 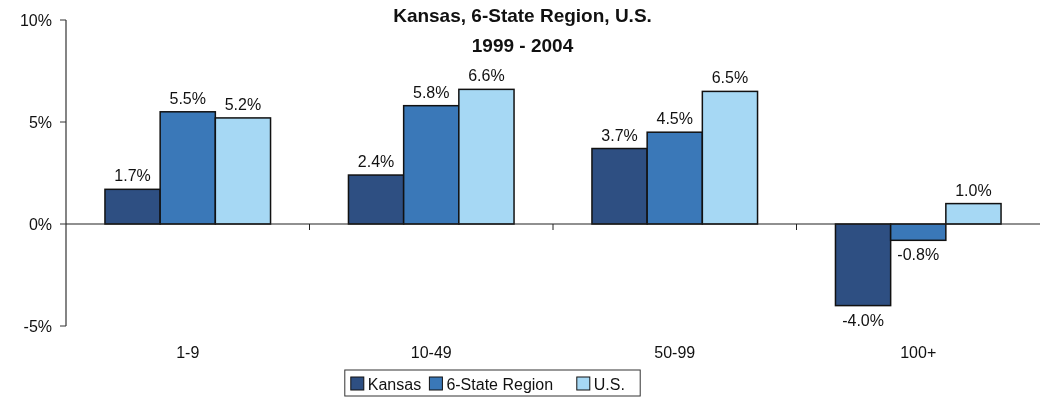 I want to click on data-label: 4.5%, so click(x=674, y=119).